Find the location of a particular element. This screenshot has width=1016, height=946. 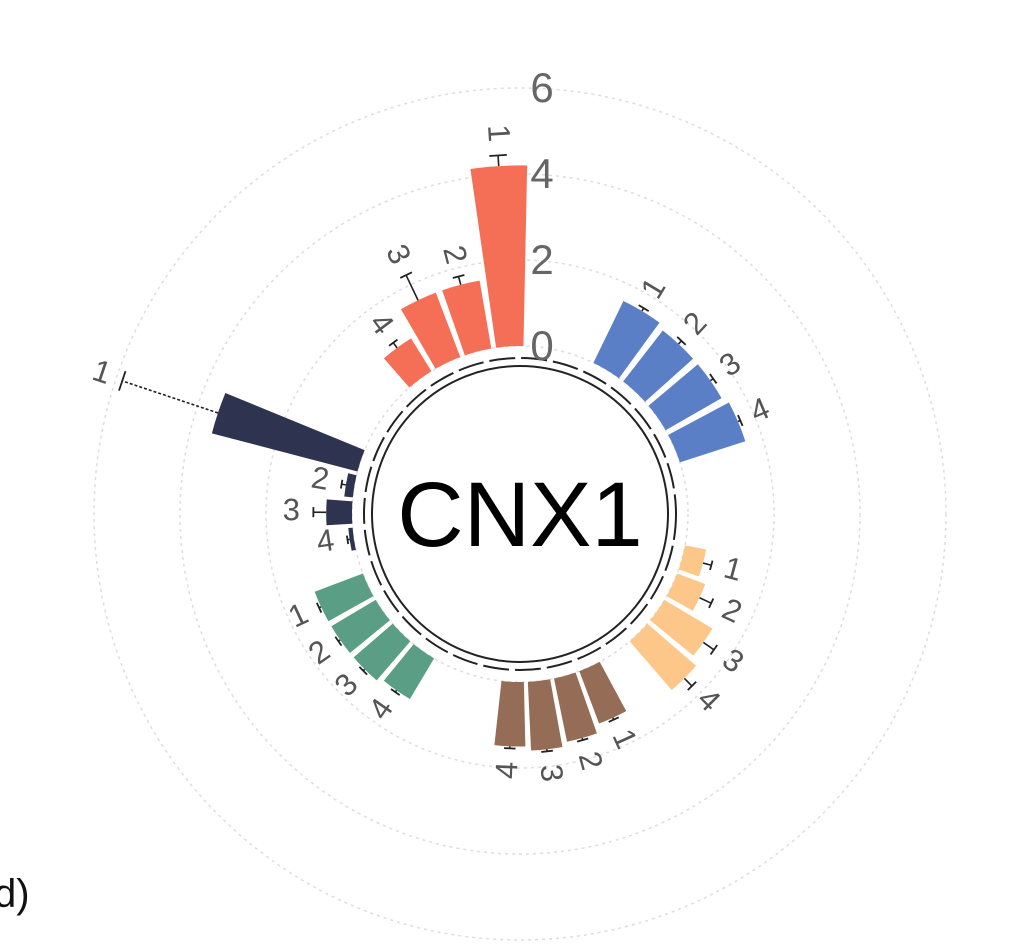

panel-label: d) is located at coordinates (15, 894).